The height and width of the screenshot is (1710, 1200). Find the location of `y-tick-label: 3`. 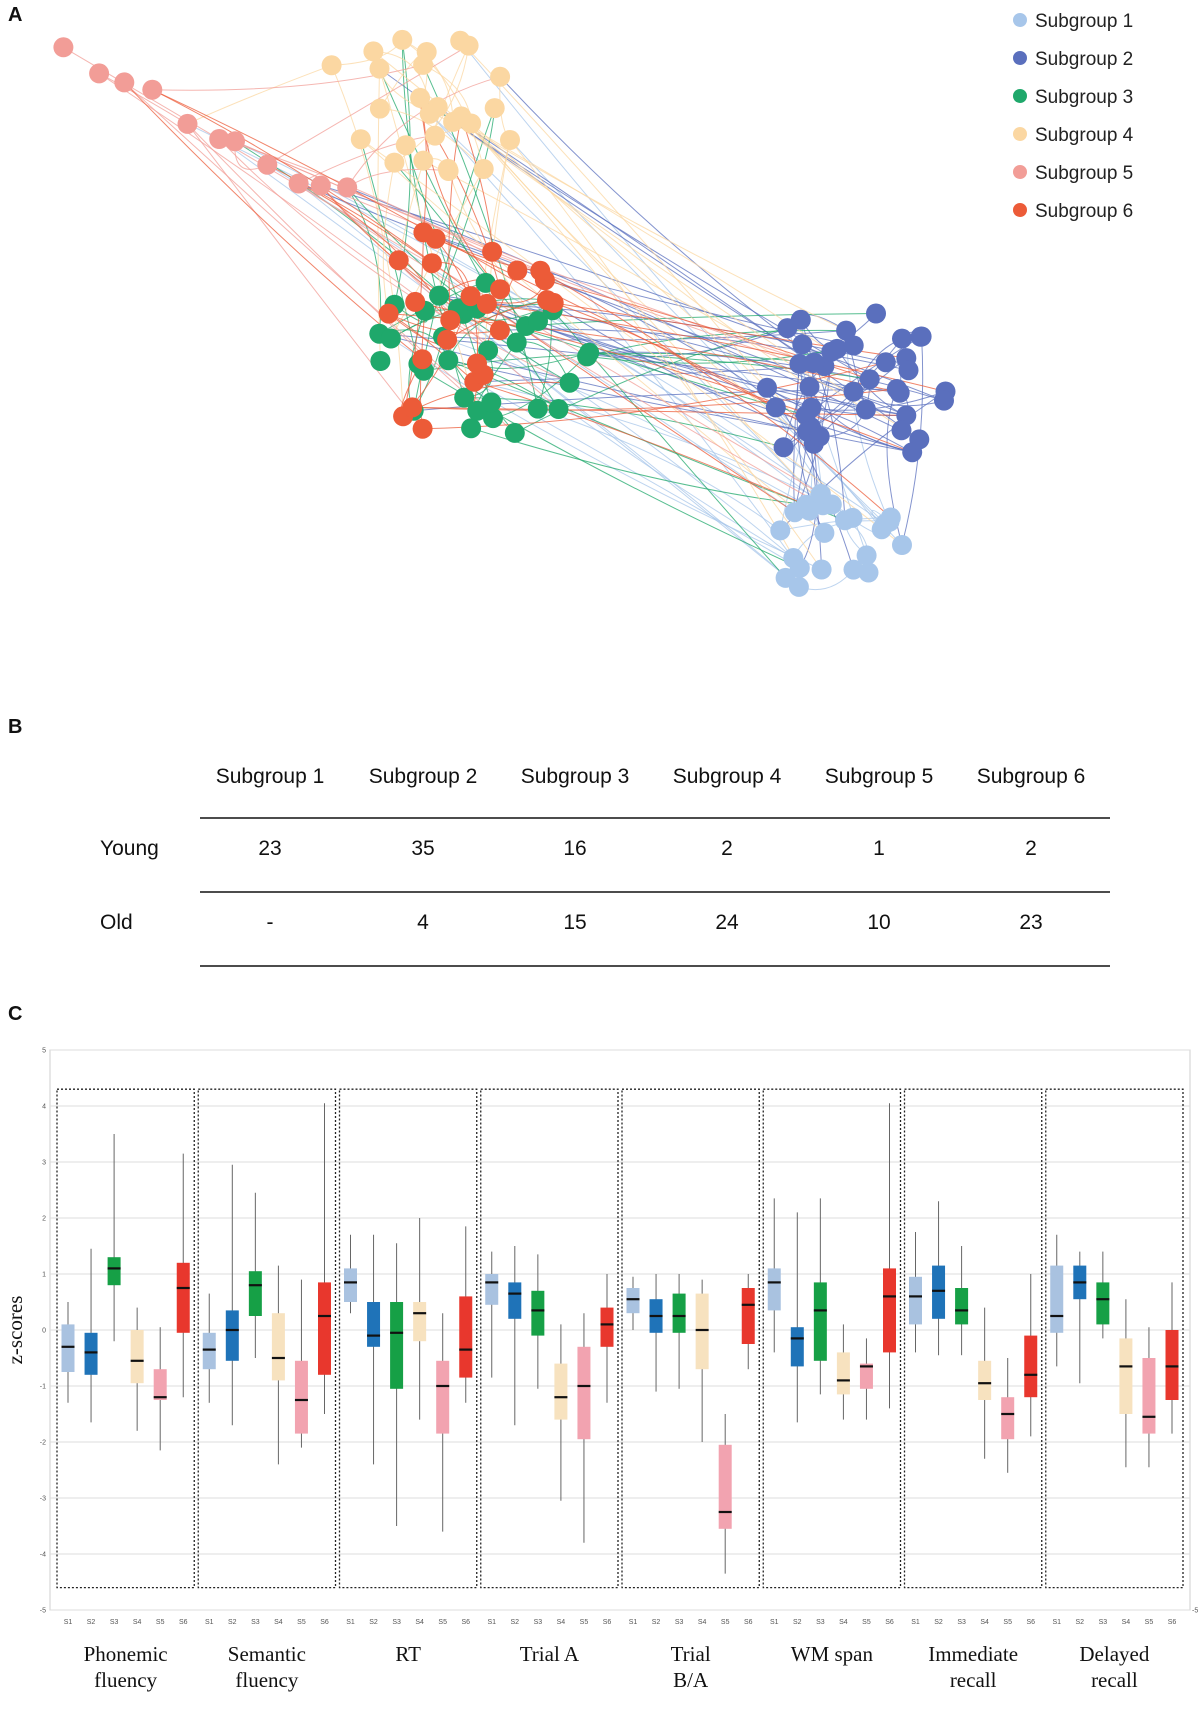

y-tick-label: 3 is located at coordinates (44, 1163).